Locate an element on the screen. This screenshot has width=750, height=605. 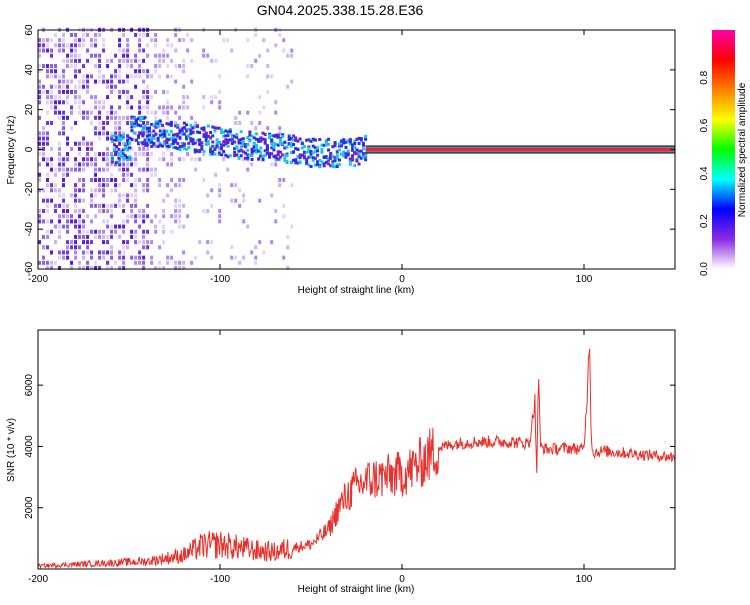
y-tick-label: -60 is located at coordinates (29, 268).